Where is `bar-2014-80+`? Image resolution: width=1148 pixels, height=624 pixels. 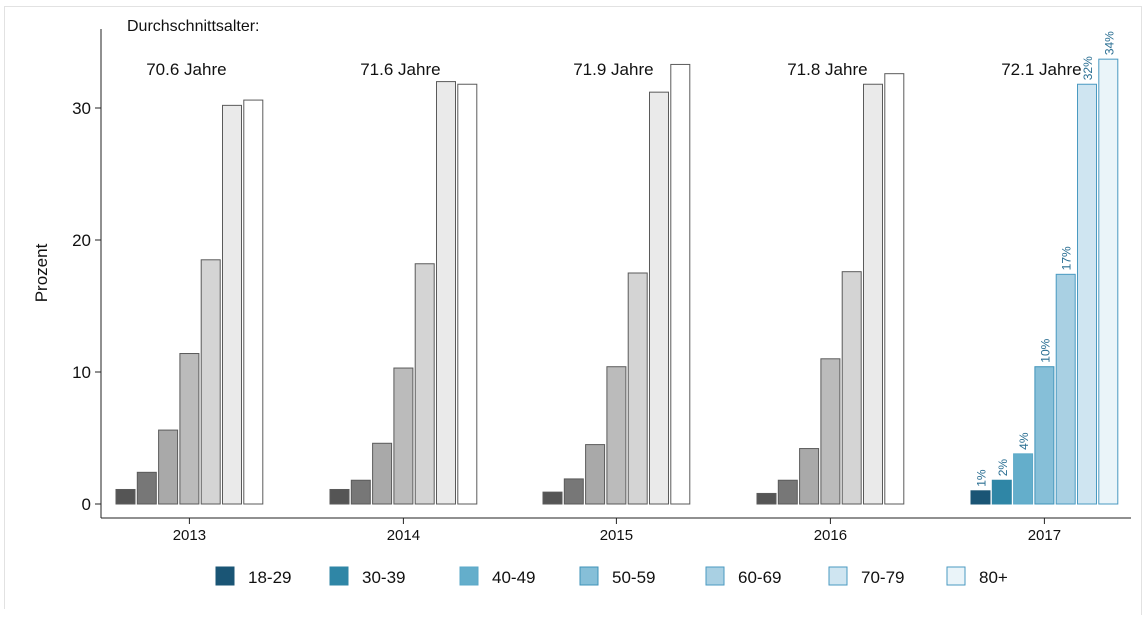 bar-2014-80+ is located at coordinates (467, 294).